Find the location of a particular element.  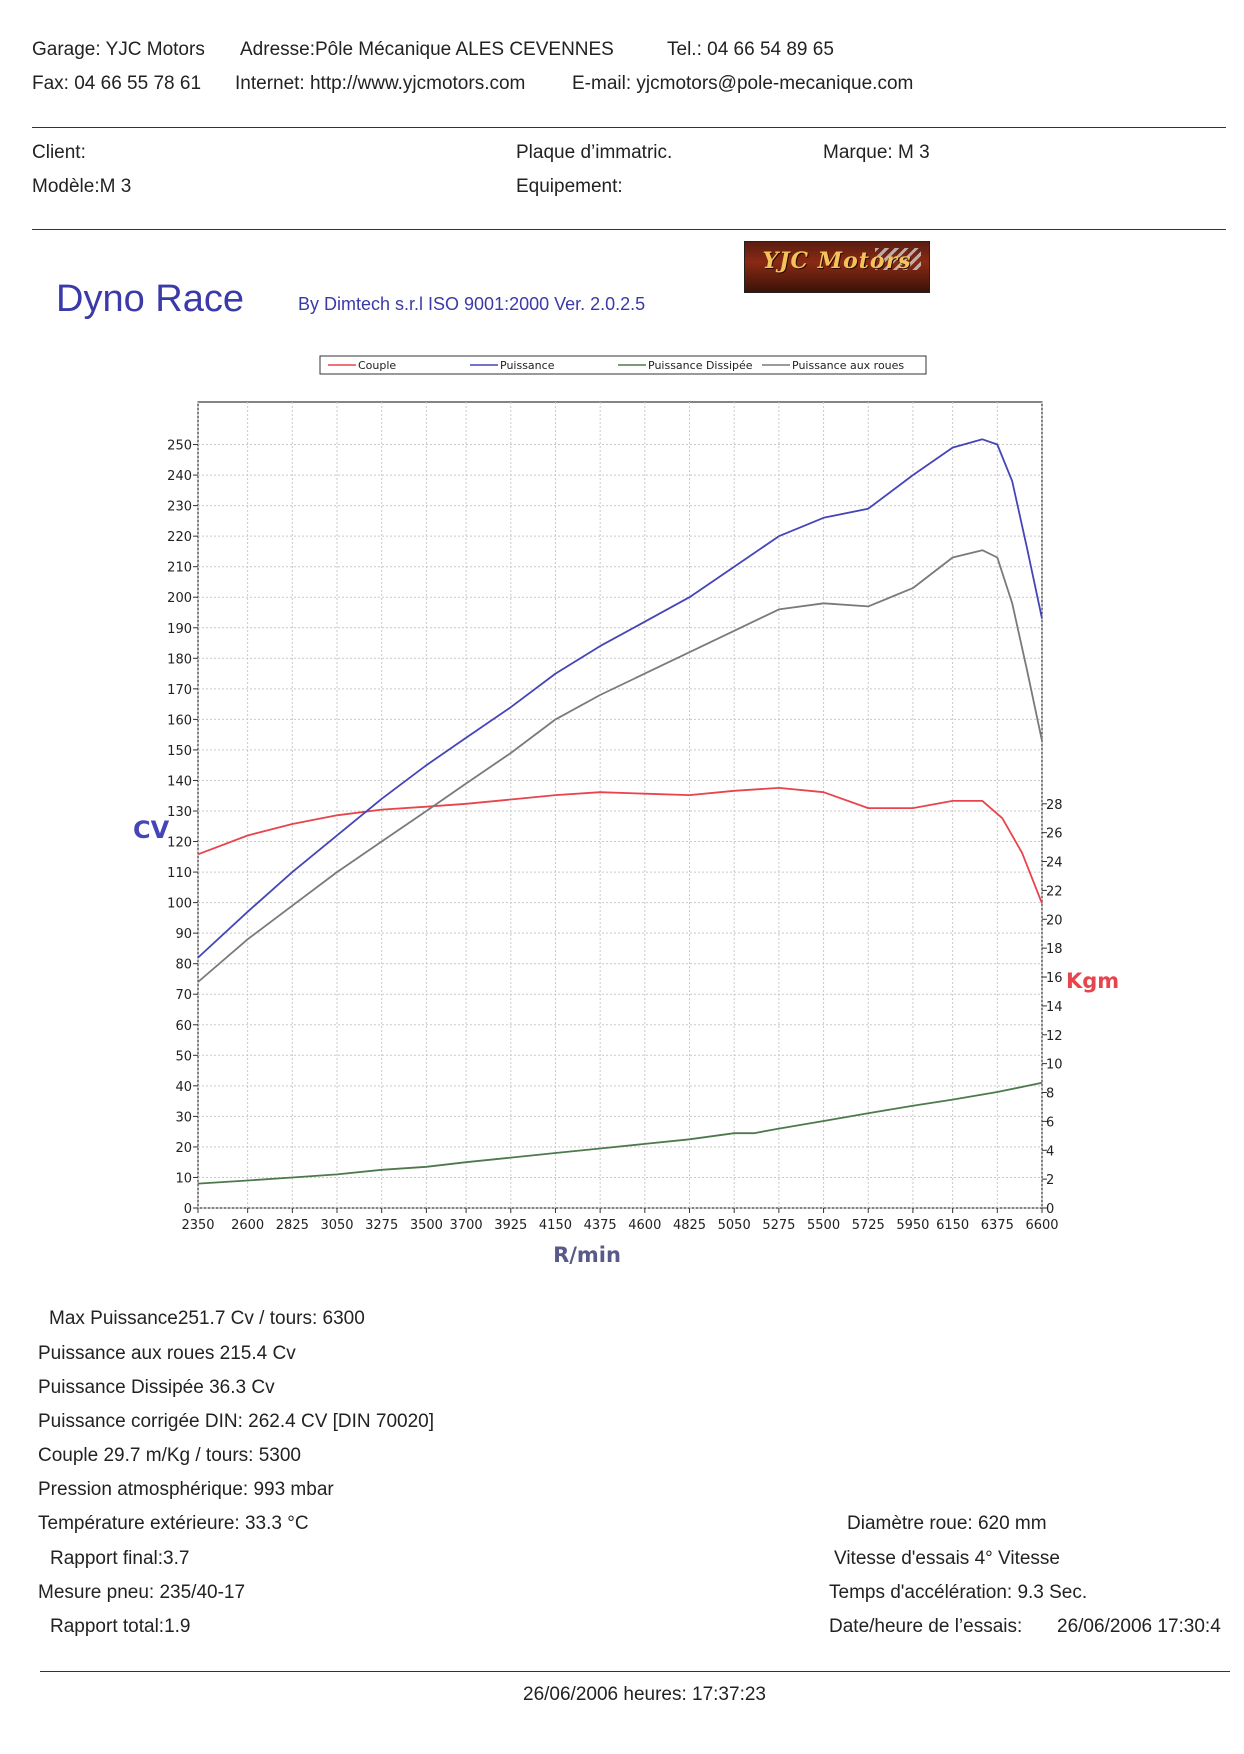

model-label: Modèle:M 3 is located at coordinates (82, 186).